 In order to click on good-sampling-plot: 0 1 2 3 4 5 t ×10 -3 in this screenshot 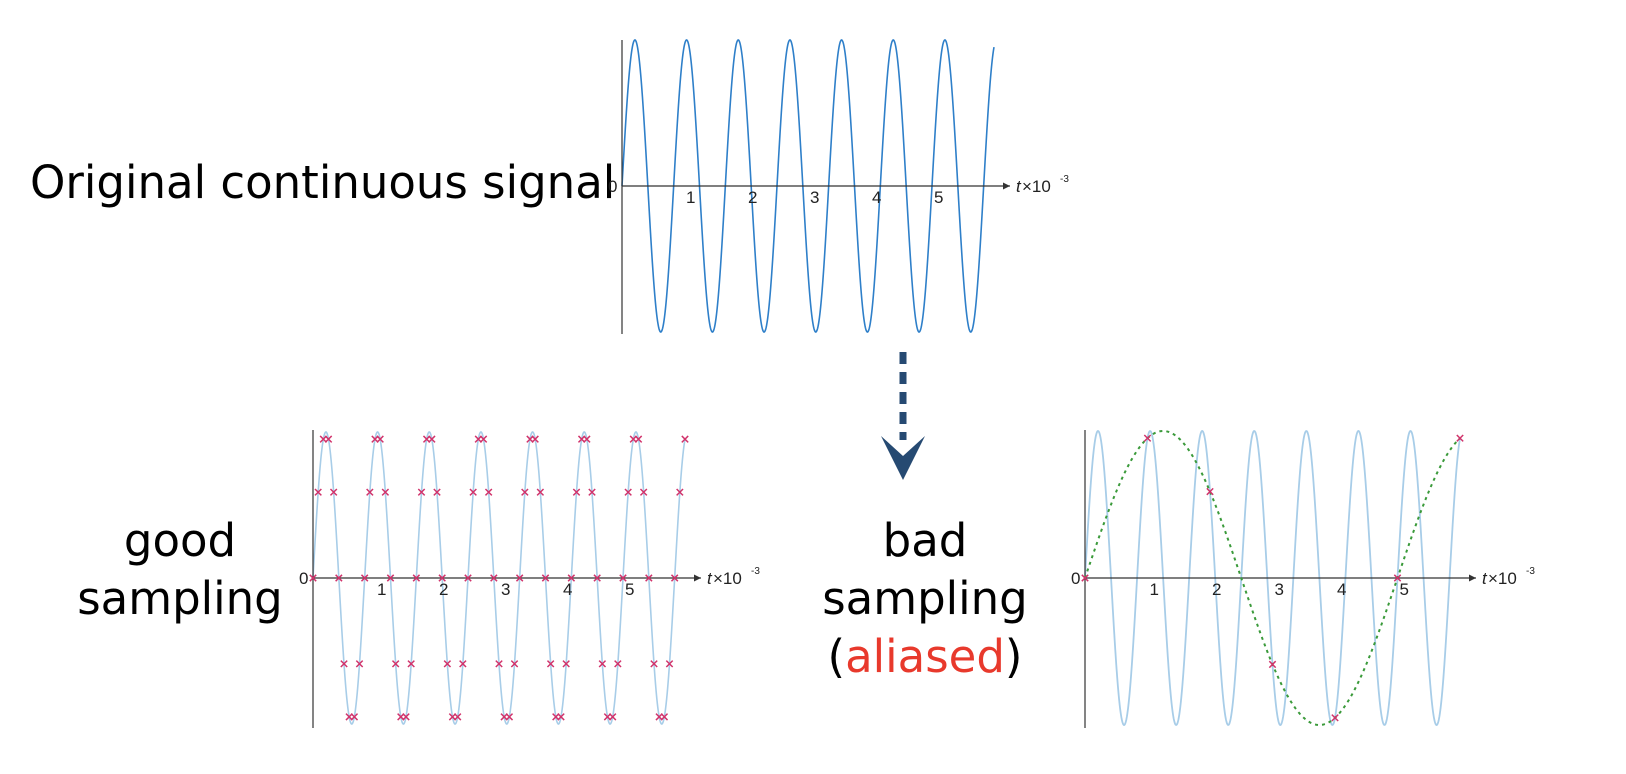, I will do `click(529, 579)`.